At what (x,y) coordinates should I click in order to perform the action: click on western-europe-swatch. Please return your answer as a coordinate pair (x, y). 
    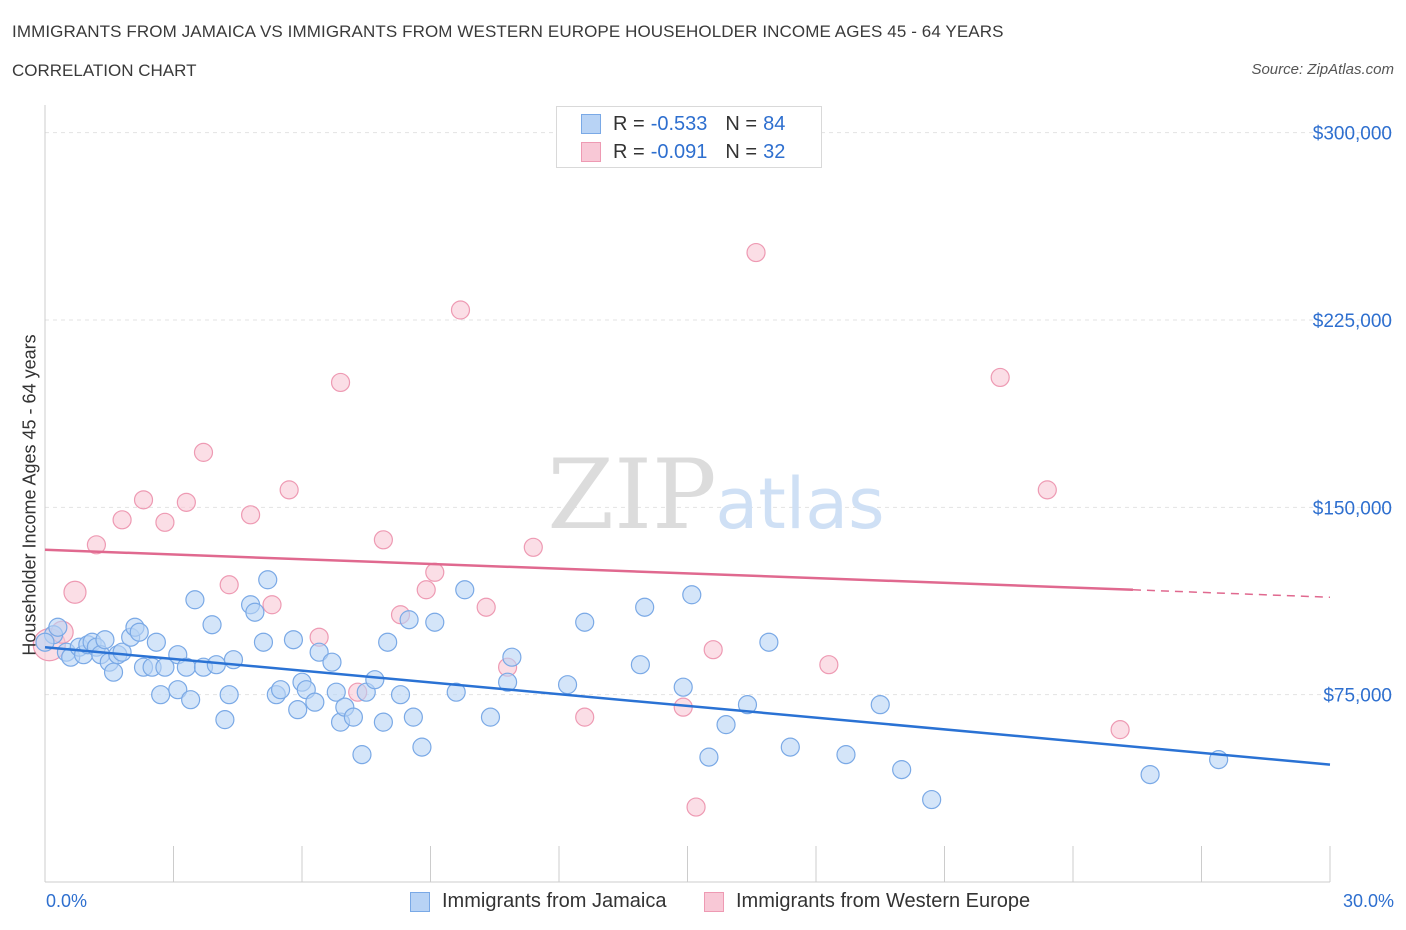
    Looking at the image, I should click on (591, 152).